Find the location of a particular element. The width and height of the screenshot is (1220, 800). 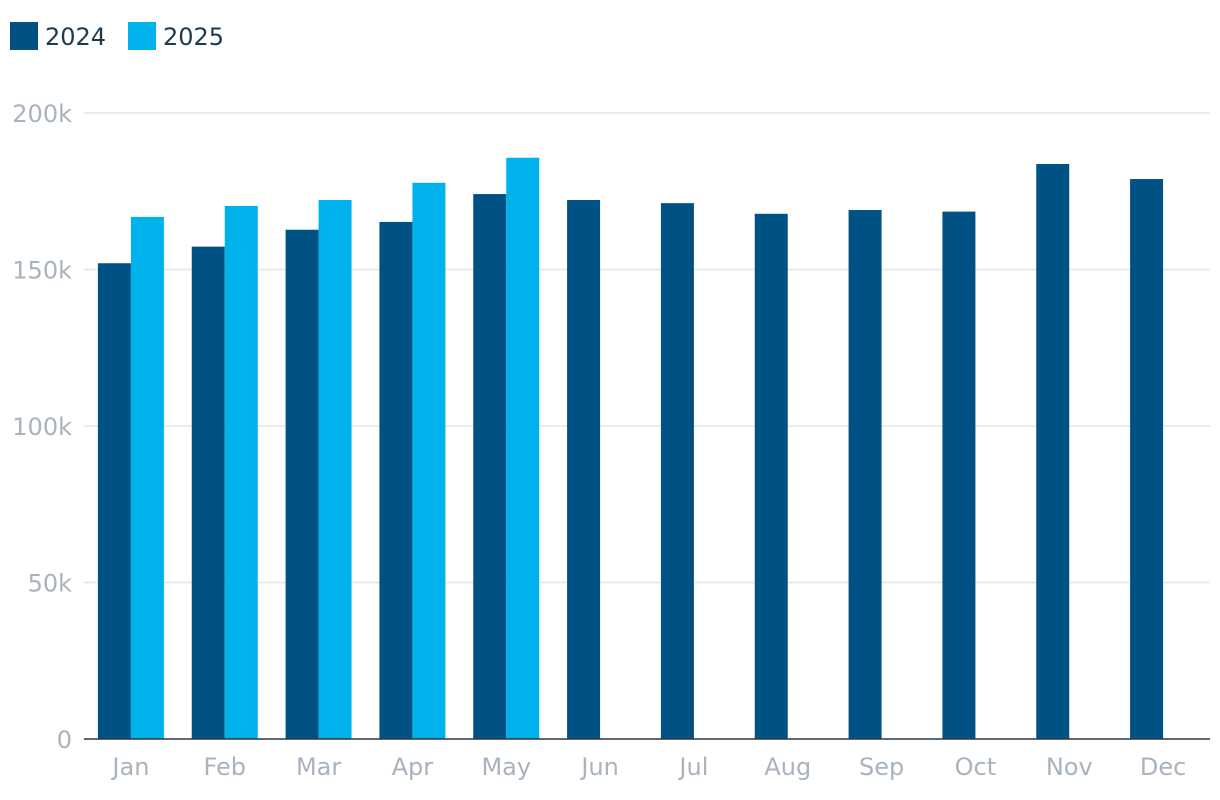

x-tick-label: Jan is located at coordinates (129, 767).